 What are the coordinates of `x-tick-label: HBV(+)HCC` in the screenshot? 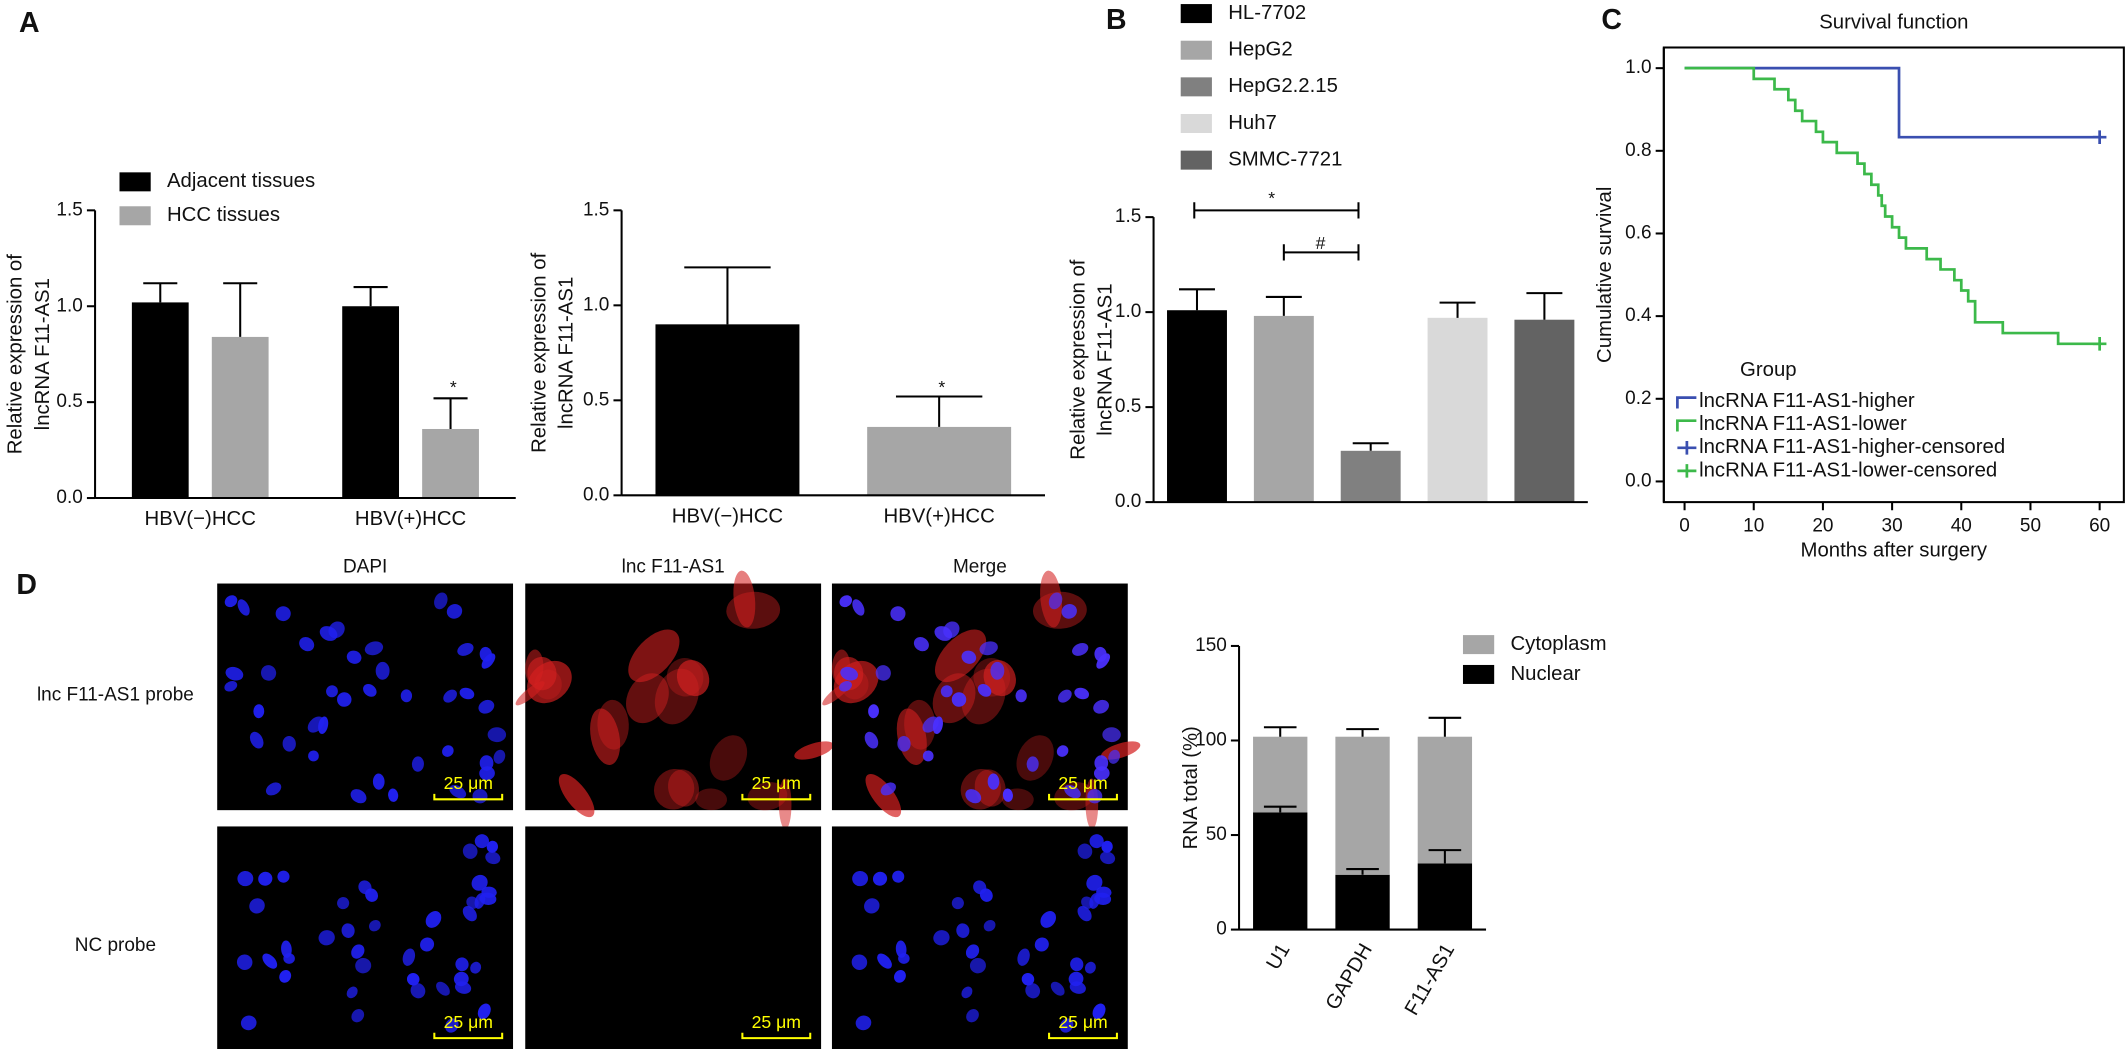 It's located at (410, 519).